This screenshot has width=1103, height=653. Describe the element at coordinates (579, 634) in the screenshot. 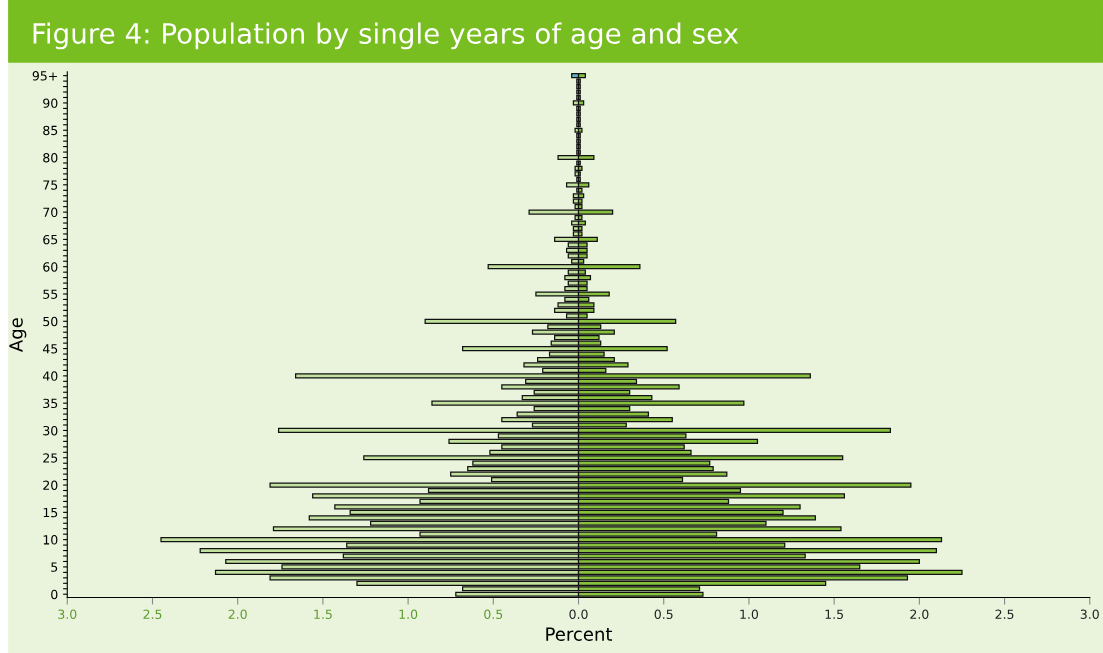

I see `x-axis-title: Percent` at that location.